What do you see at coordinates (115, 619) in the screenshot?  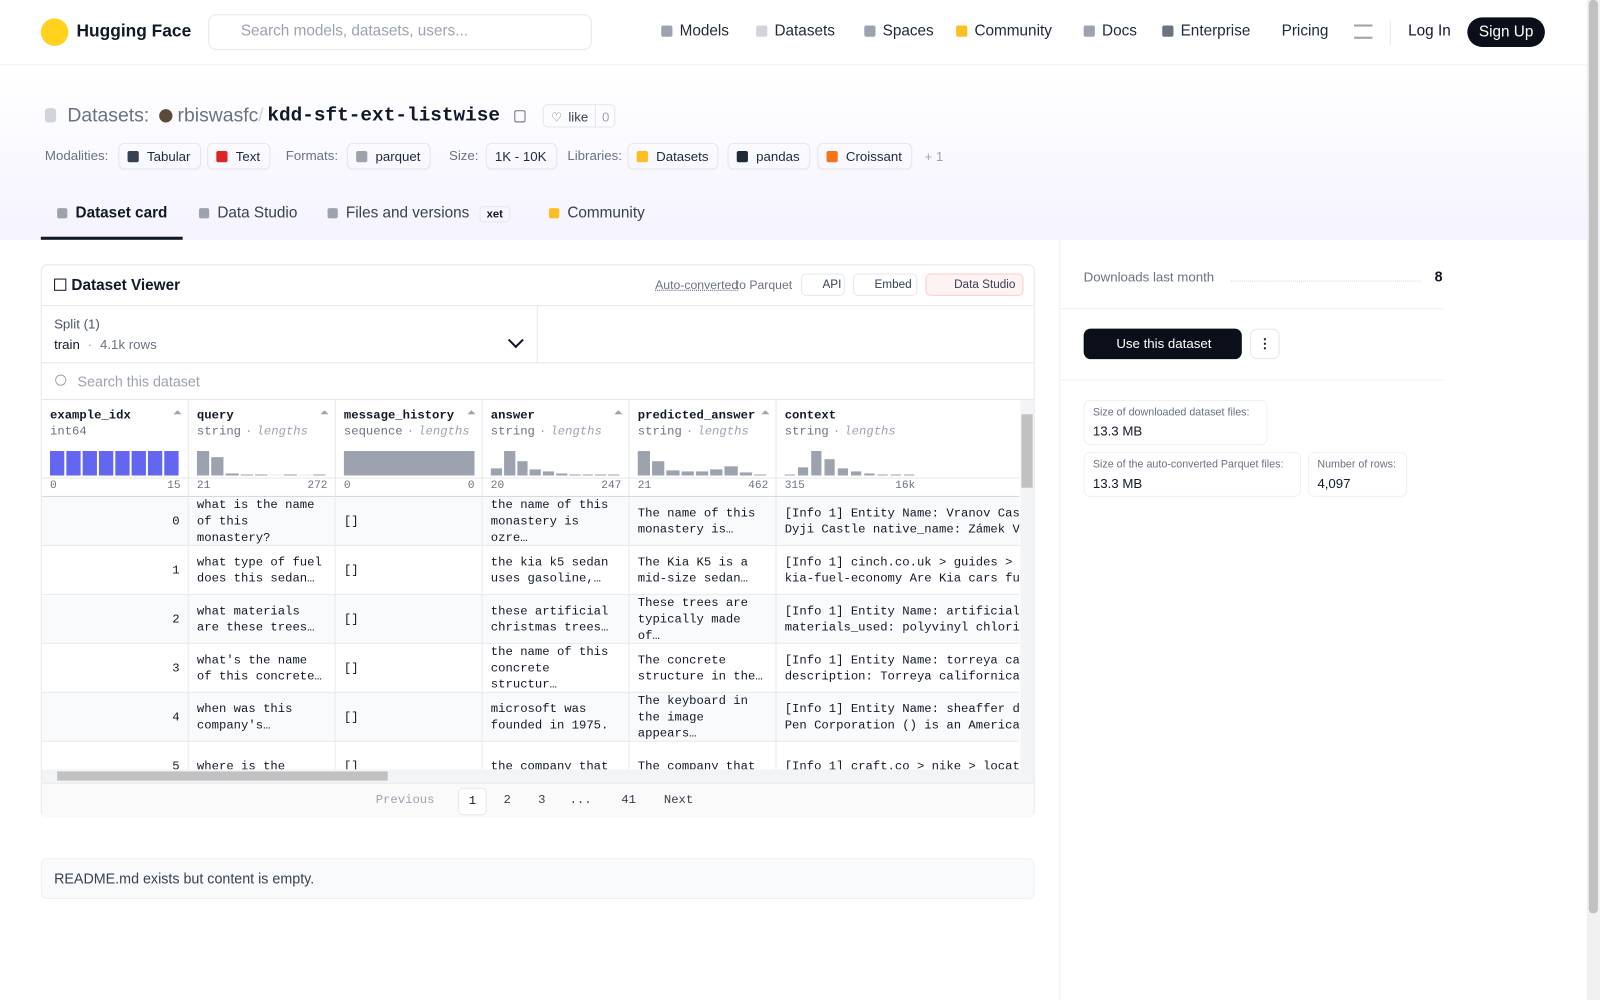 I see `table-cell: 2` at bounding box center [115, 619].